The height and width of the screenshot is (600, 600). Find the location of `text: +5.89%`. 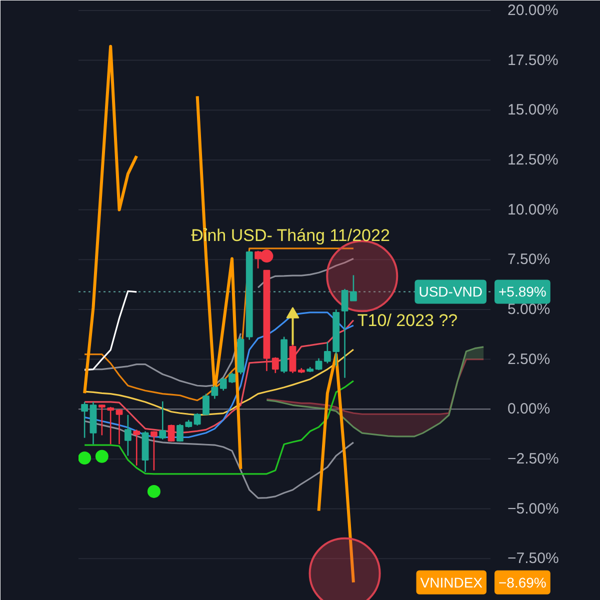

text: +5.89% is located at coordinates (522, 292).